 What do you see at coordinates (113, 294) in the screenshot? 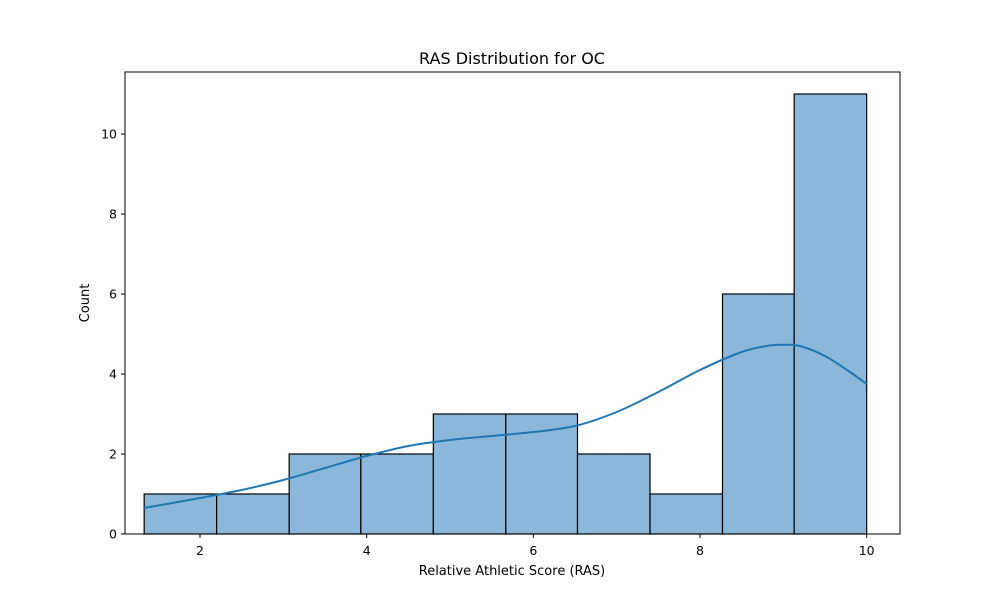
I see `y-tick-label: 6` at bounding box center [113, 294].